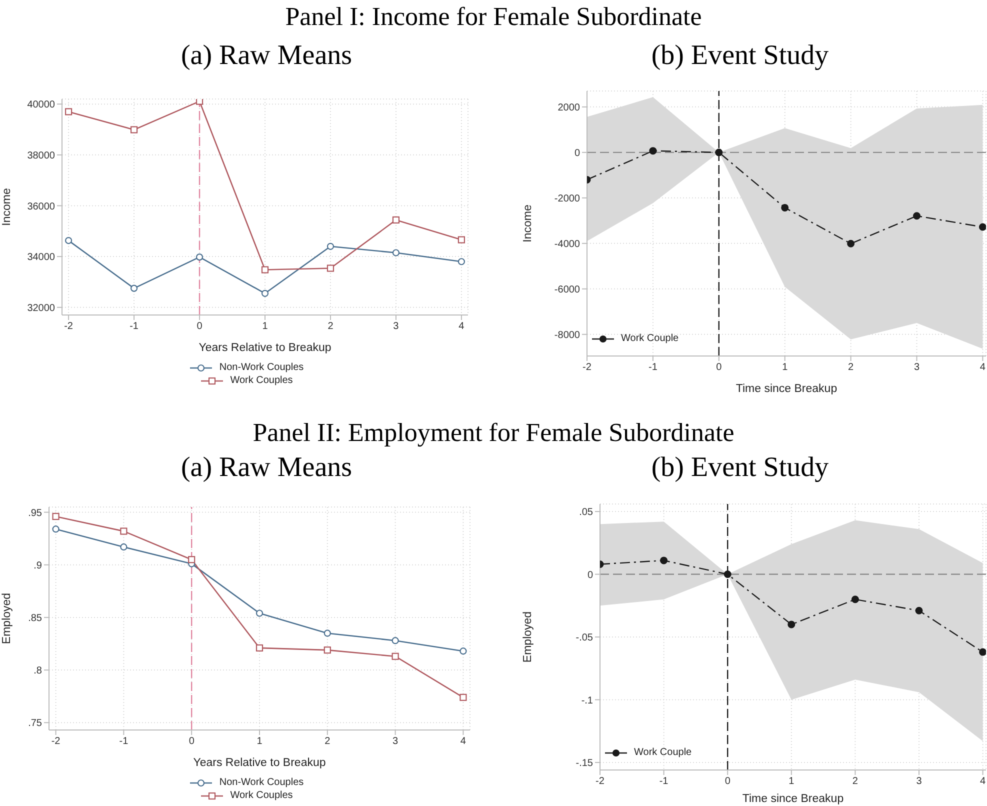 Image resolution: width=987 pixels, height=806 pixels. I want to click on y-tick-label: -2000, so click(567, 198).